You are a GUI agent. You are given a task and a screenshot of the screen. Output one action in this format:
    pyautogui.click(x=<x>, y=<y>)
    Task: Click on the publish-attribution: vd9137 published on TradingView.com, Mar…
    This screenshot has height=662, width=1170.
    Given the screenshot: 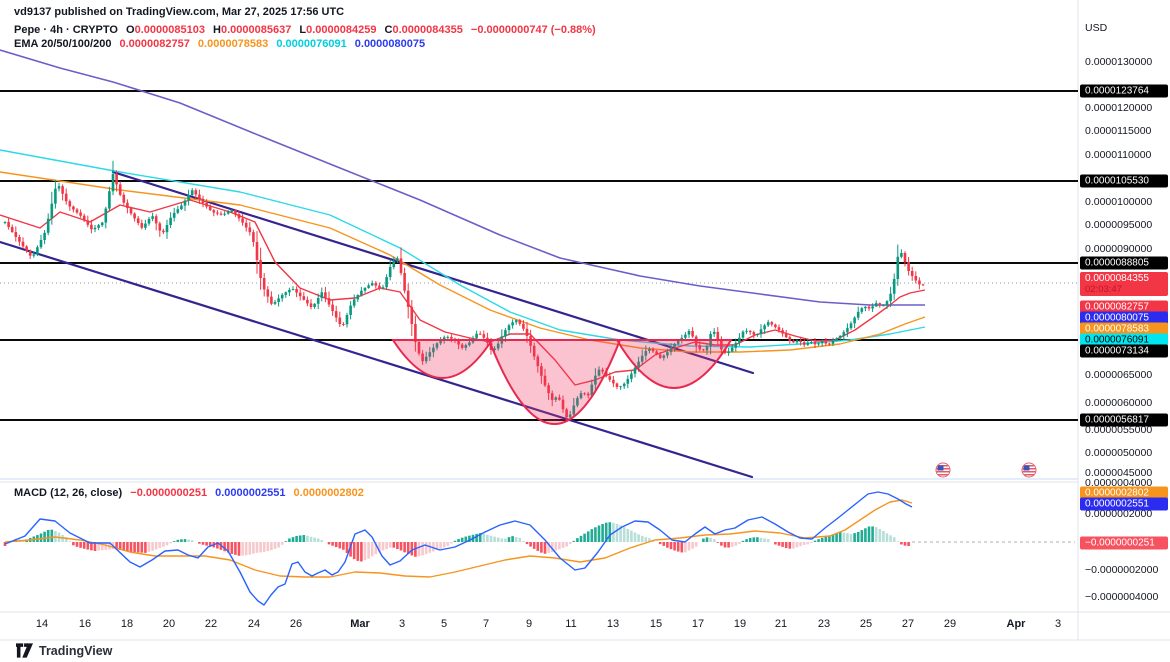 What is the action you would take?
    pyautogui.click(x=179, y=12)
    